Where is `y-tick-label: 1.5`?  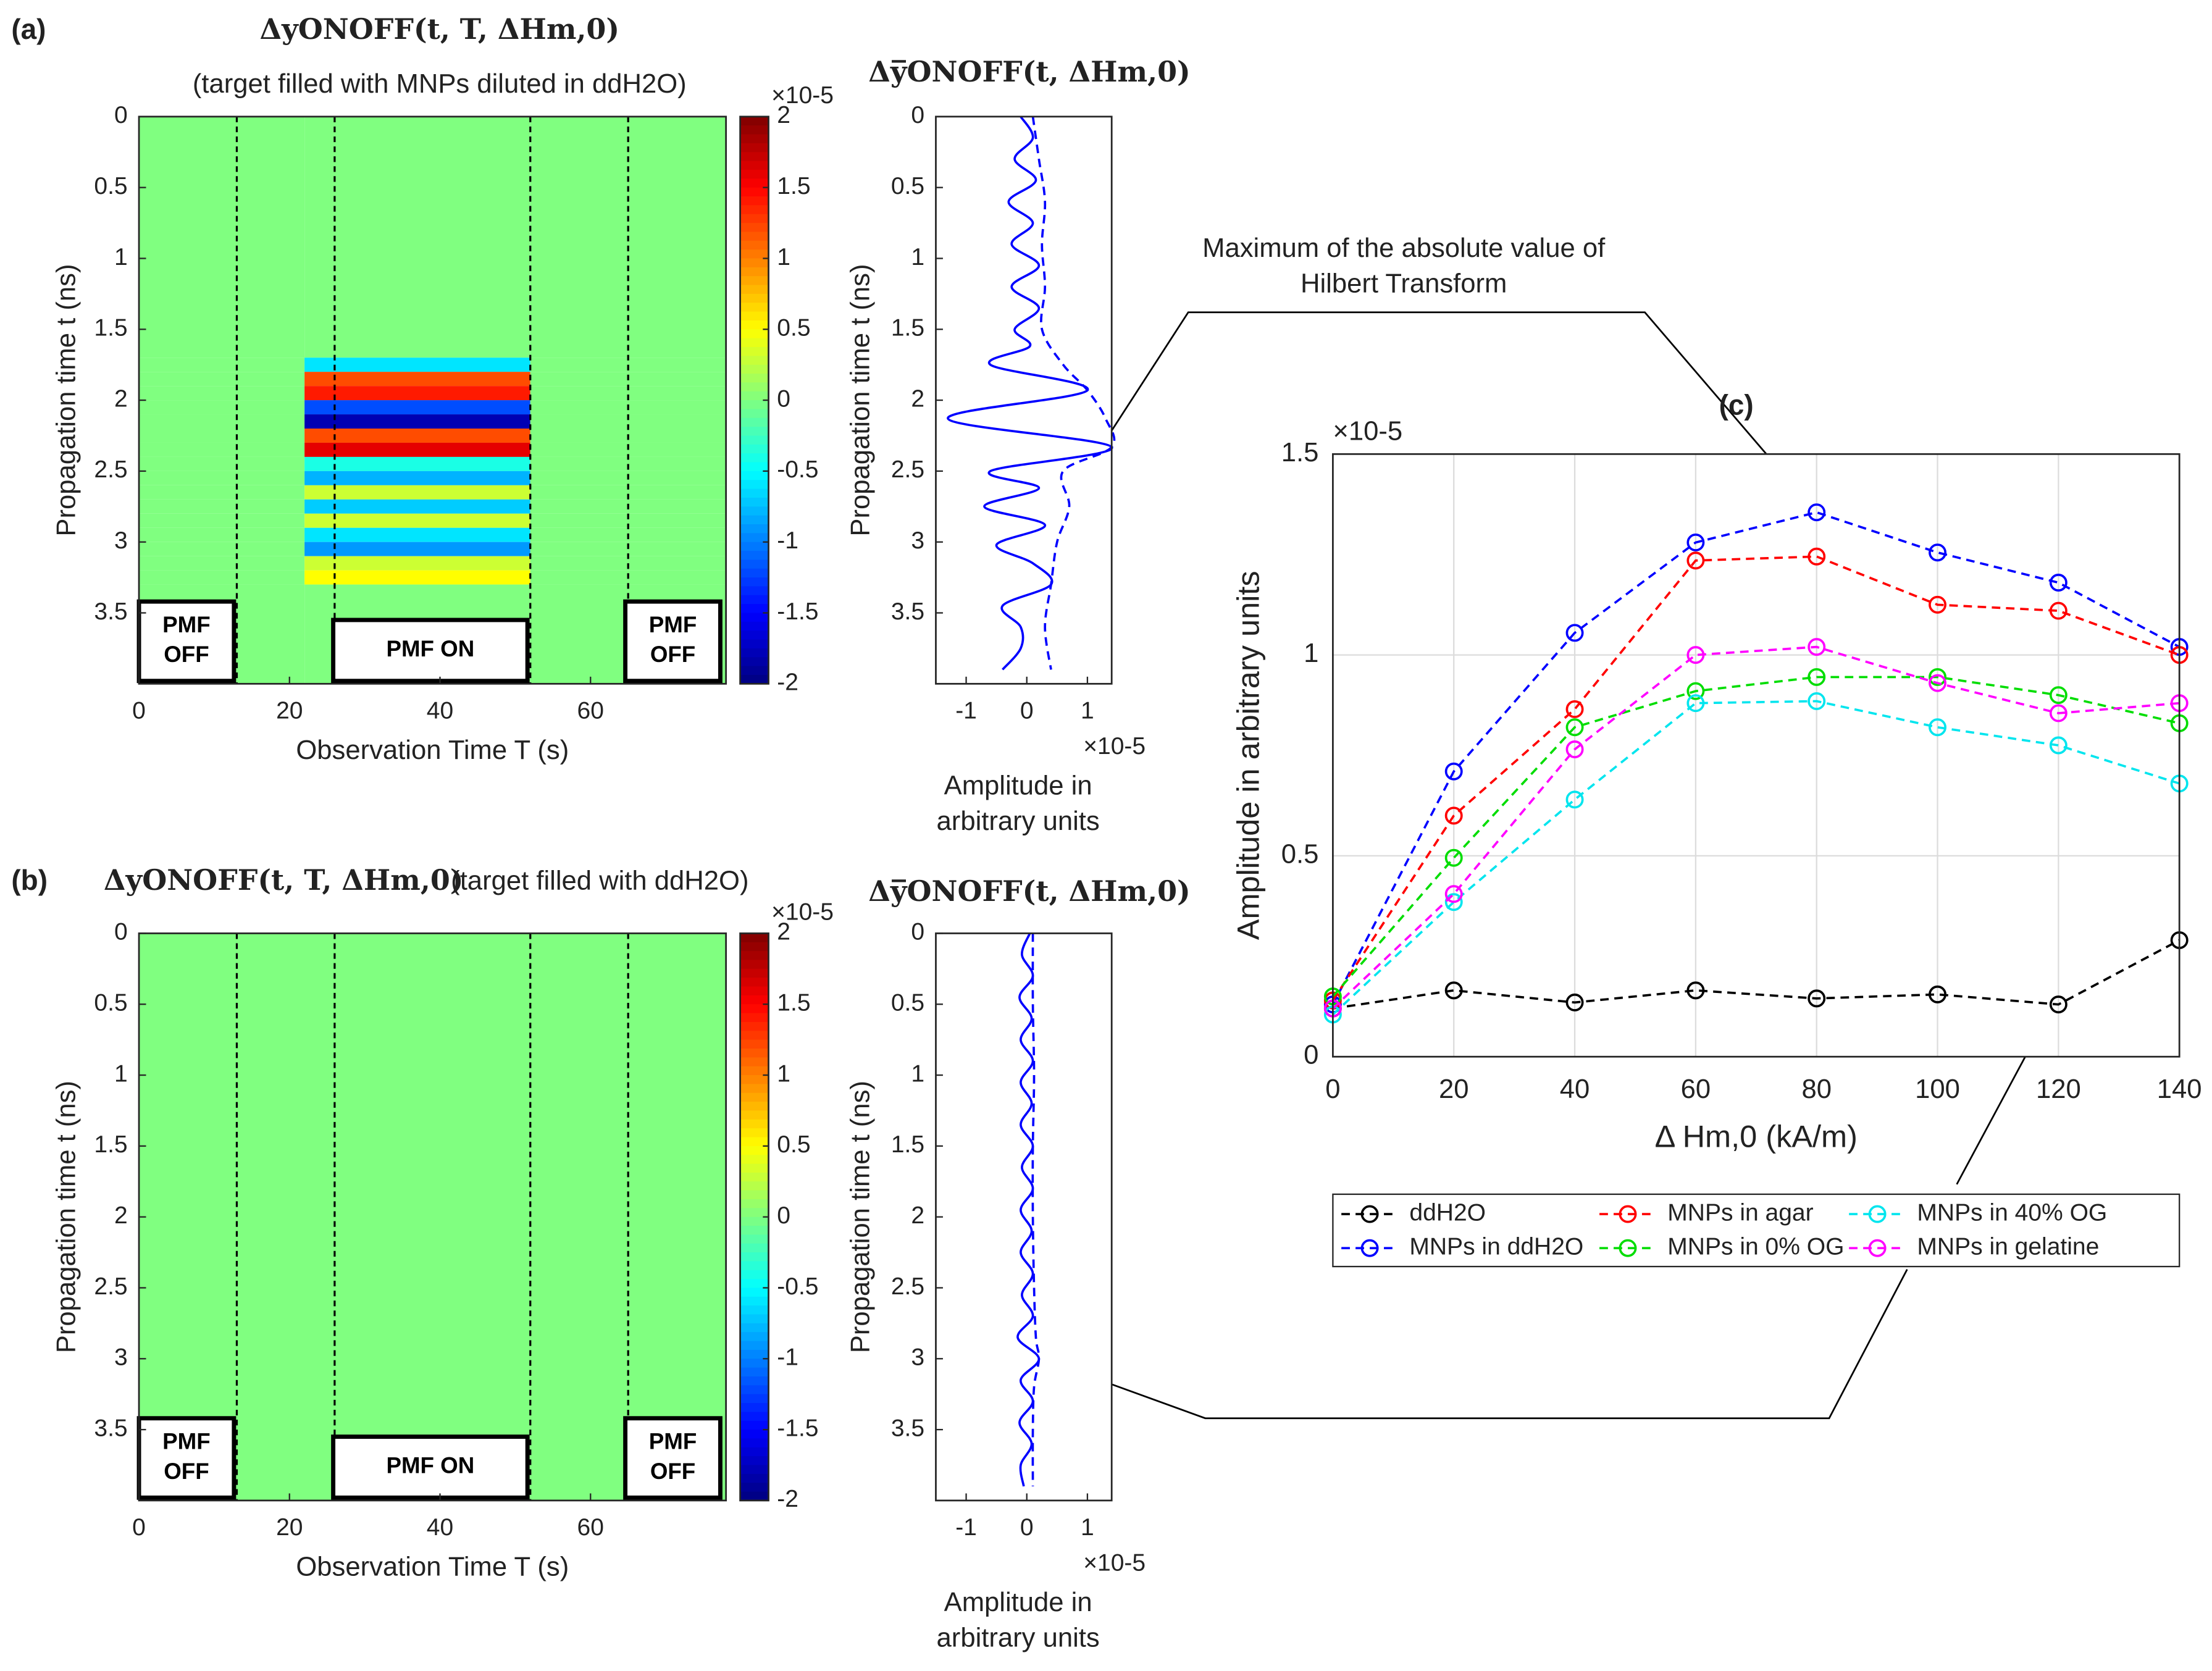
y-tick-label: 1.5 is located at coordinates (1300, 452).